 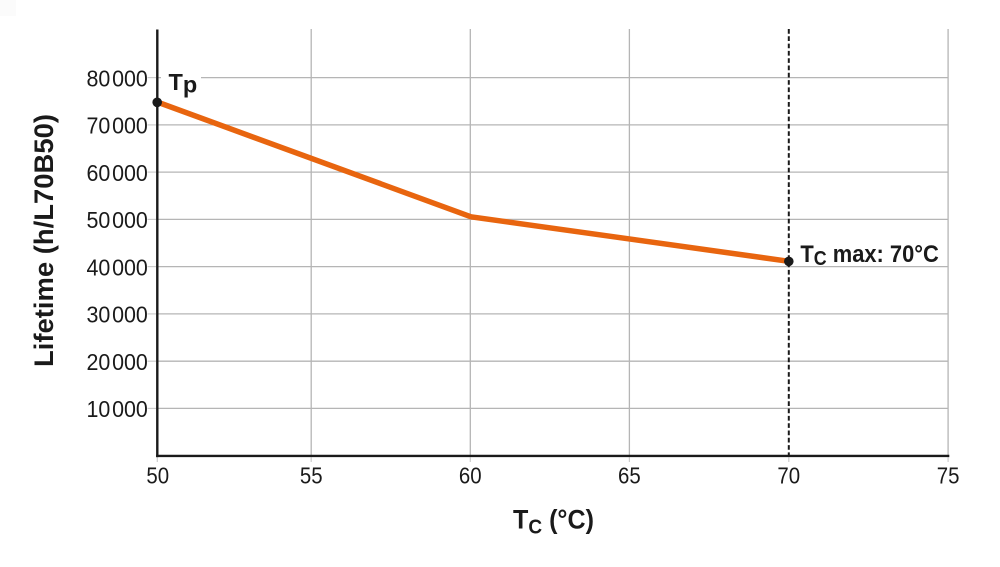 What do you see at coordinates (117, 173) in the screenshot?
I see `svg-text: 60000` at bounding box center [117, 173].